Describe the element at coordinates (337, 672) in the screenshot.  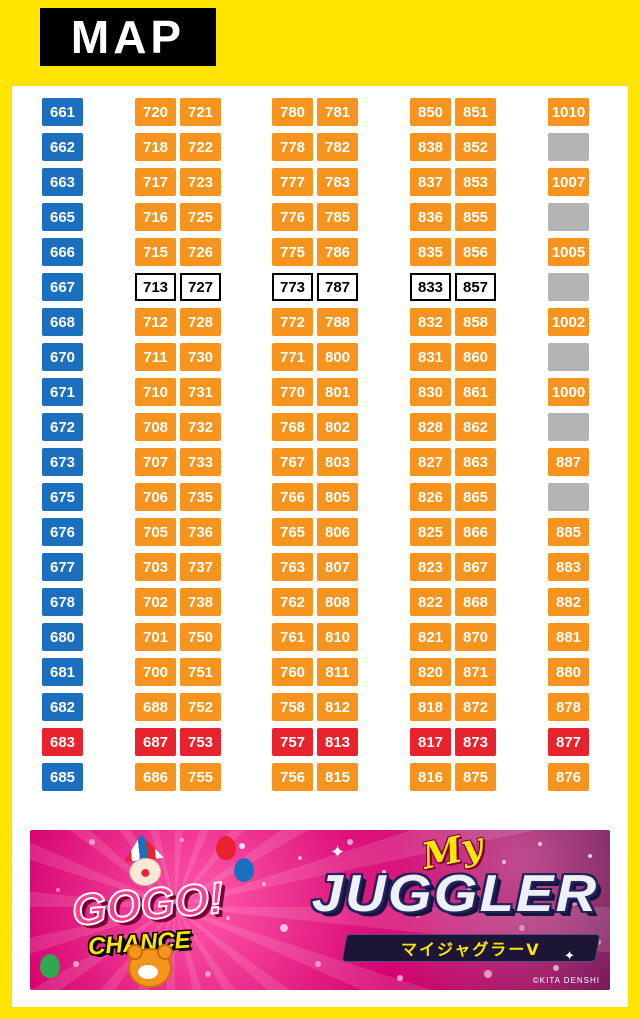
I see `machine-cell-811: 811` at that location.